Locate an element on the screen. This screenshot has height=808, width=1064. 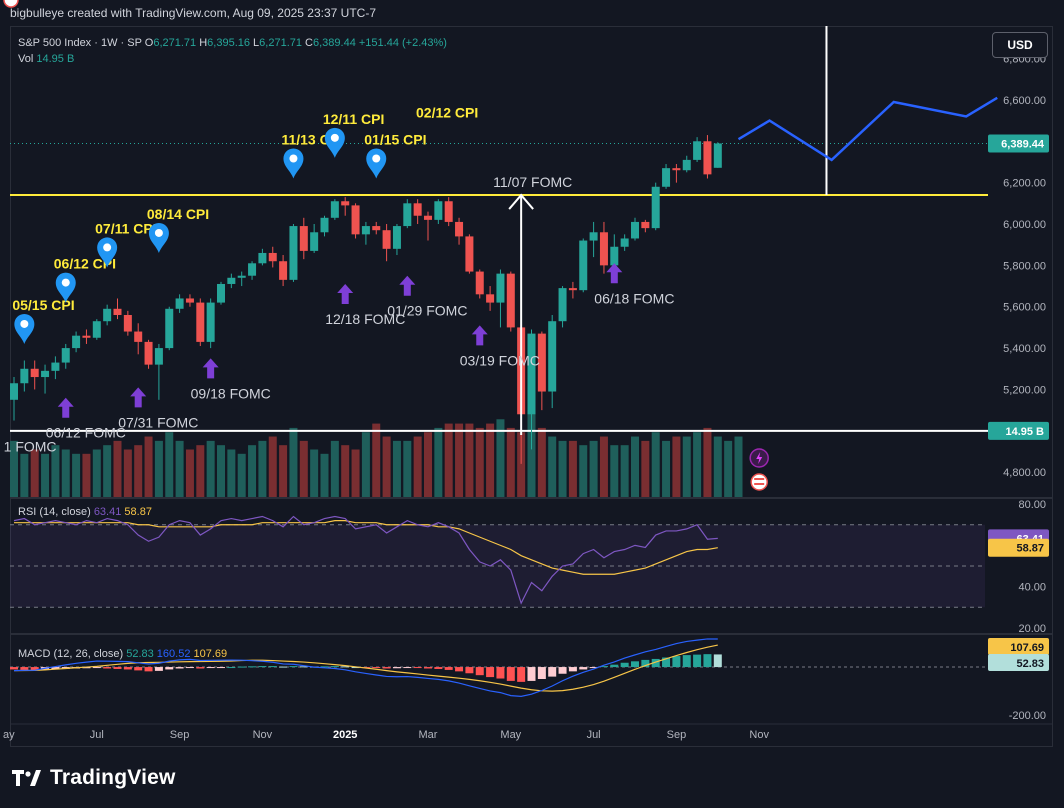
time-tick-label: Nov is located at coordinates (759, 735).